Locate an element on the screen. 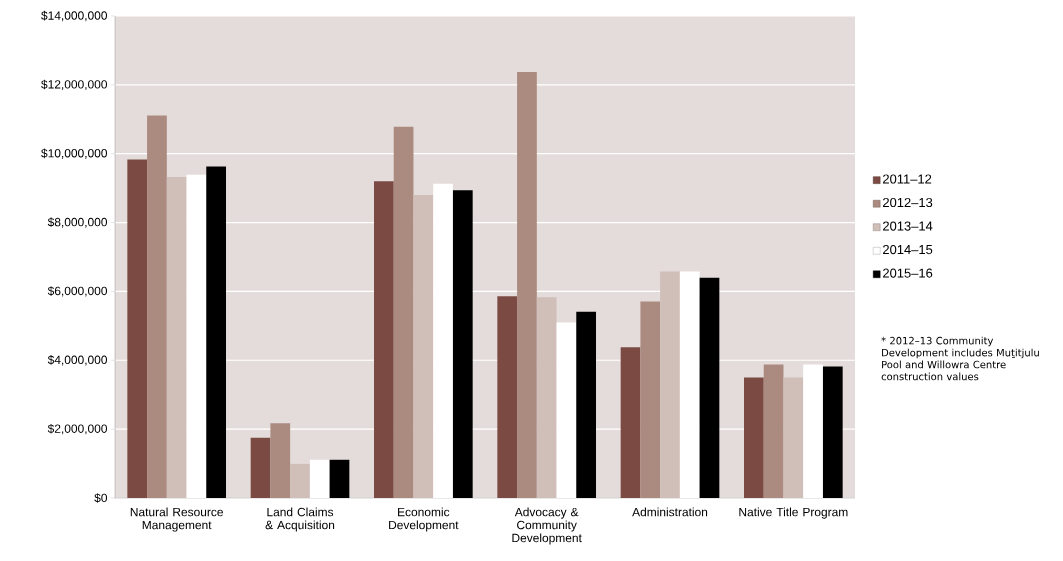 The width and height of the screenshot is (1063, 561). x-tick-label: Land Claims & Acquisition is located at coordinates (300, 519).